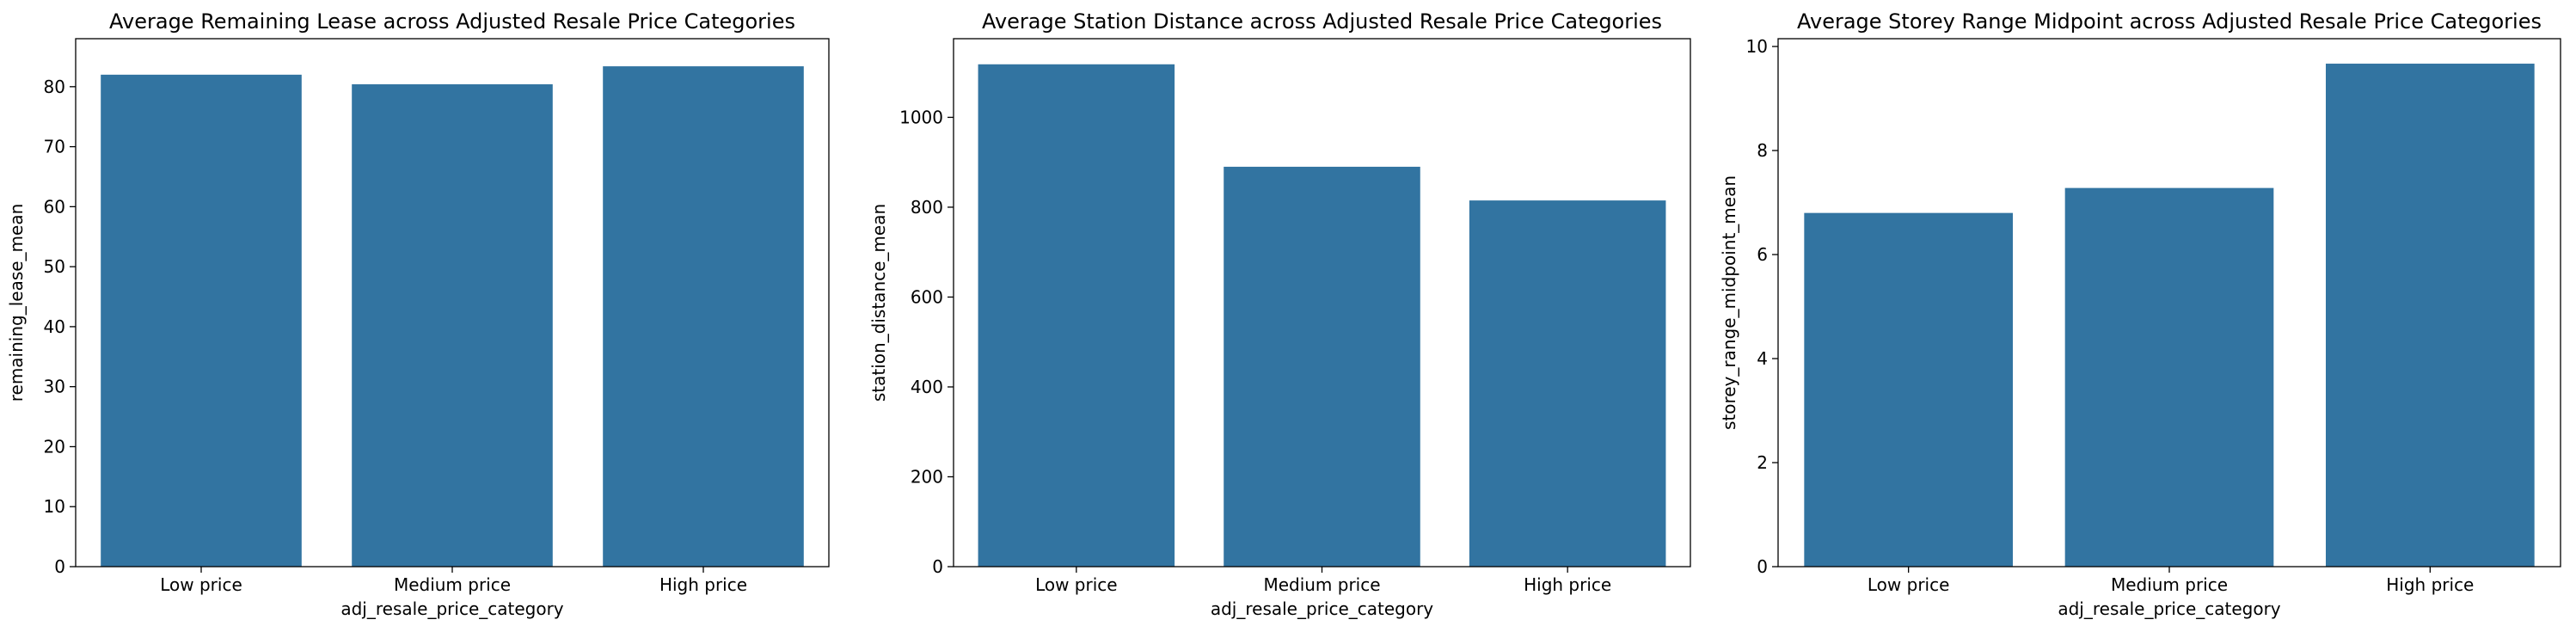  Describe the element at coordinates (927, 387) in the screenshot. I see `y-tick-label: 400` at that location.